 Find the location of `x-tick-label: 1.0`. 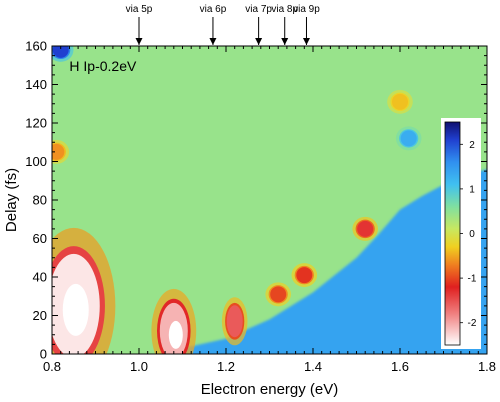

x-tick-label: 1.0 is located at coordinates (139, 366).